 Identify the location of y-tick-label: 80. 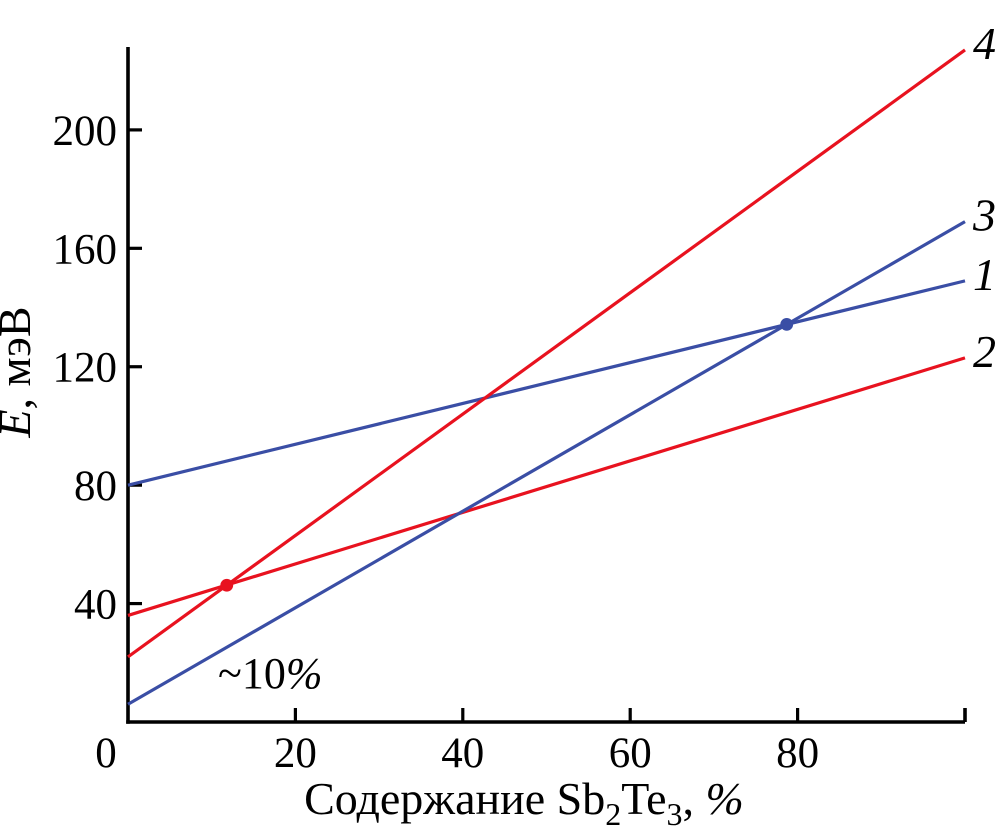
(95, 486).